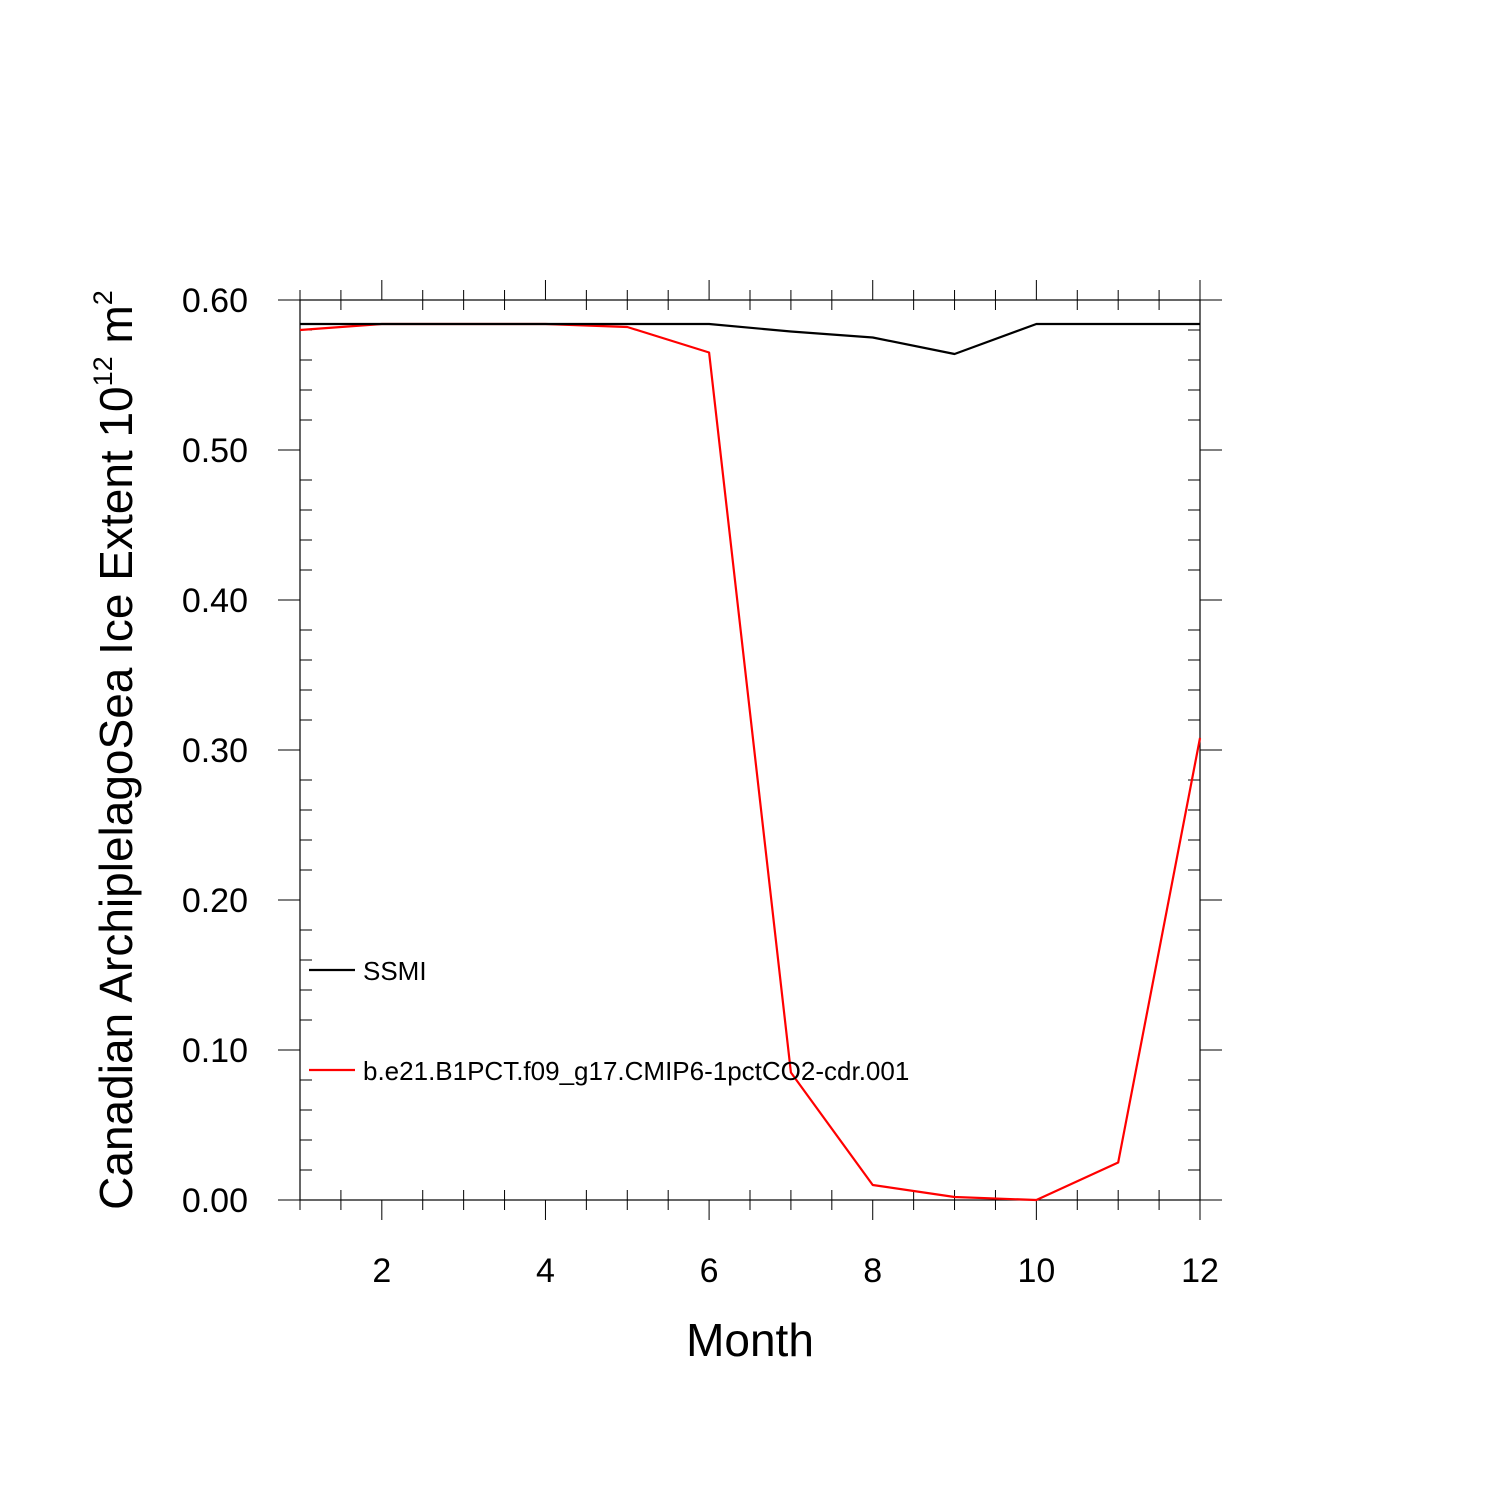  What do you see at coordinates (709, 1271) in the screenshot?
I see `x-tick-label: 6` at bounding box center [709, 1271].